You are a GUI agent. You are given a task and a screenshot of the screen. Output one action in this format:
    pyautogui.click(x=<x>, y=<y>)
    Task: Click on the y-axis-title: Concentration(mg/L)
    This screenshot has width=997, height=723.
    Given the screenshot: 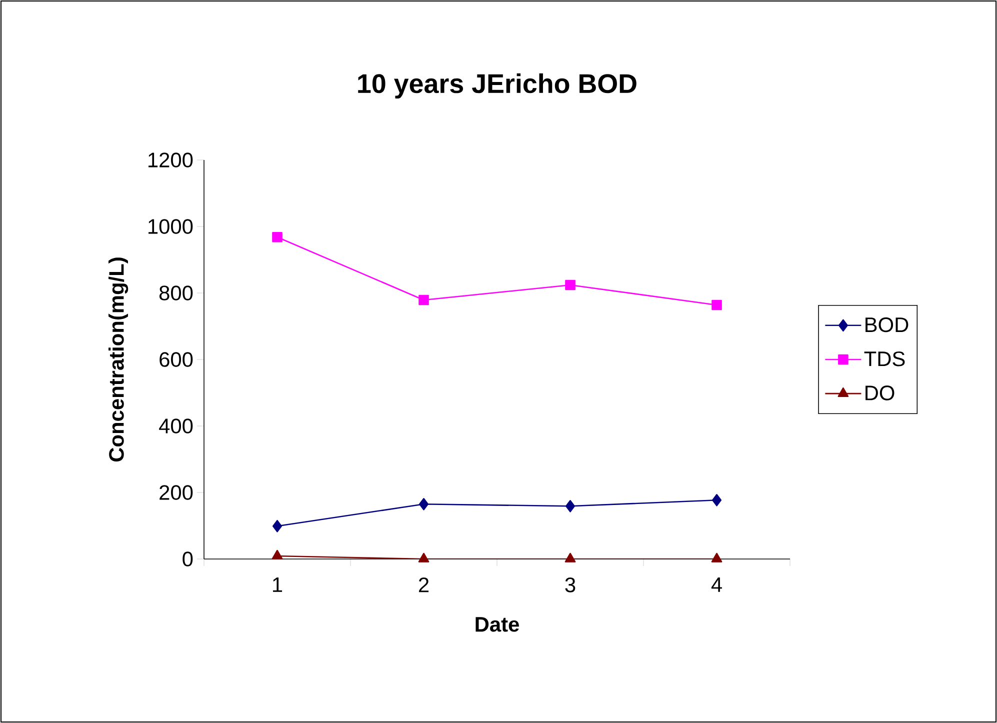 What is the action you would take?
    pyautogui.click(x=118, y=360)
    